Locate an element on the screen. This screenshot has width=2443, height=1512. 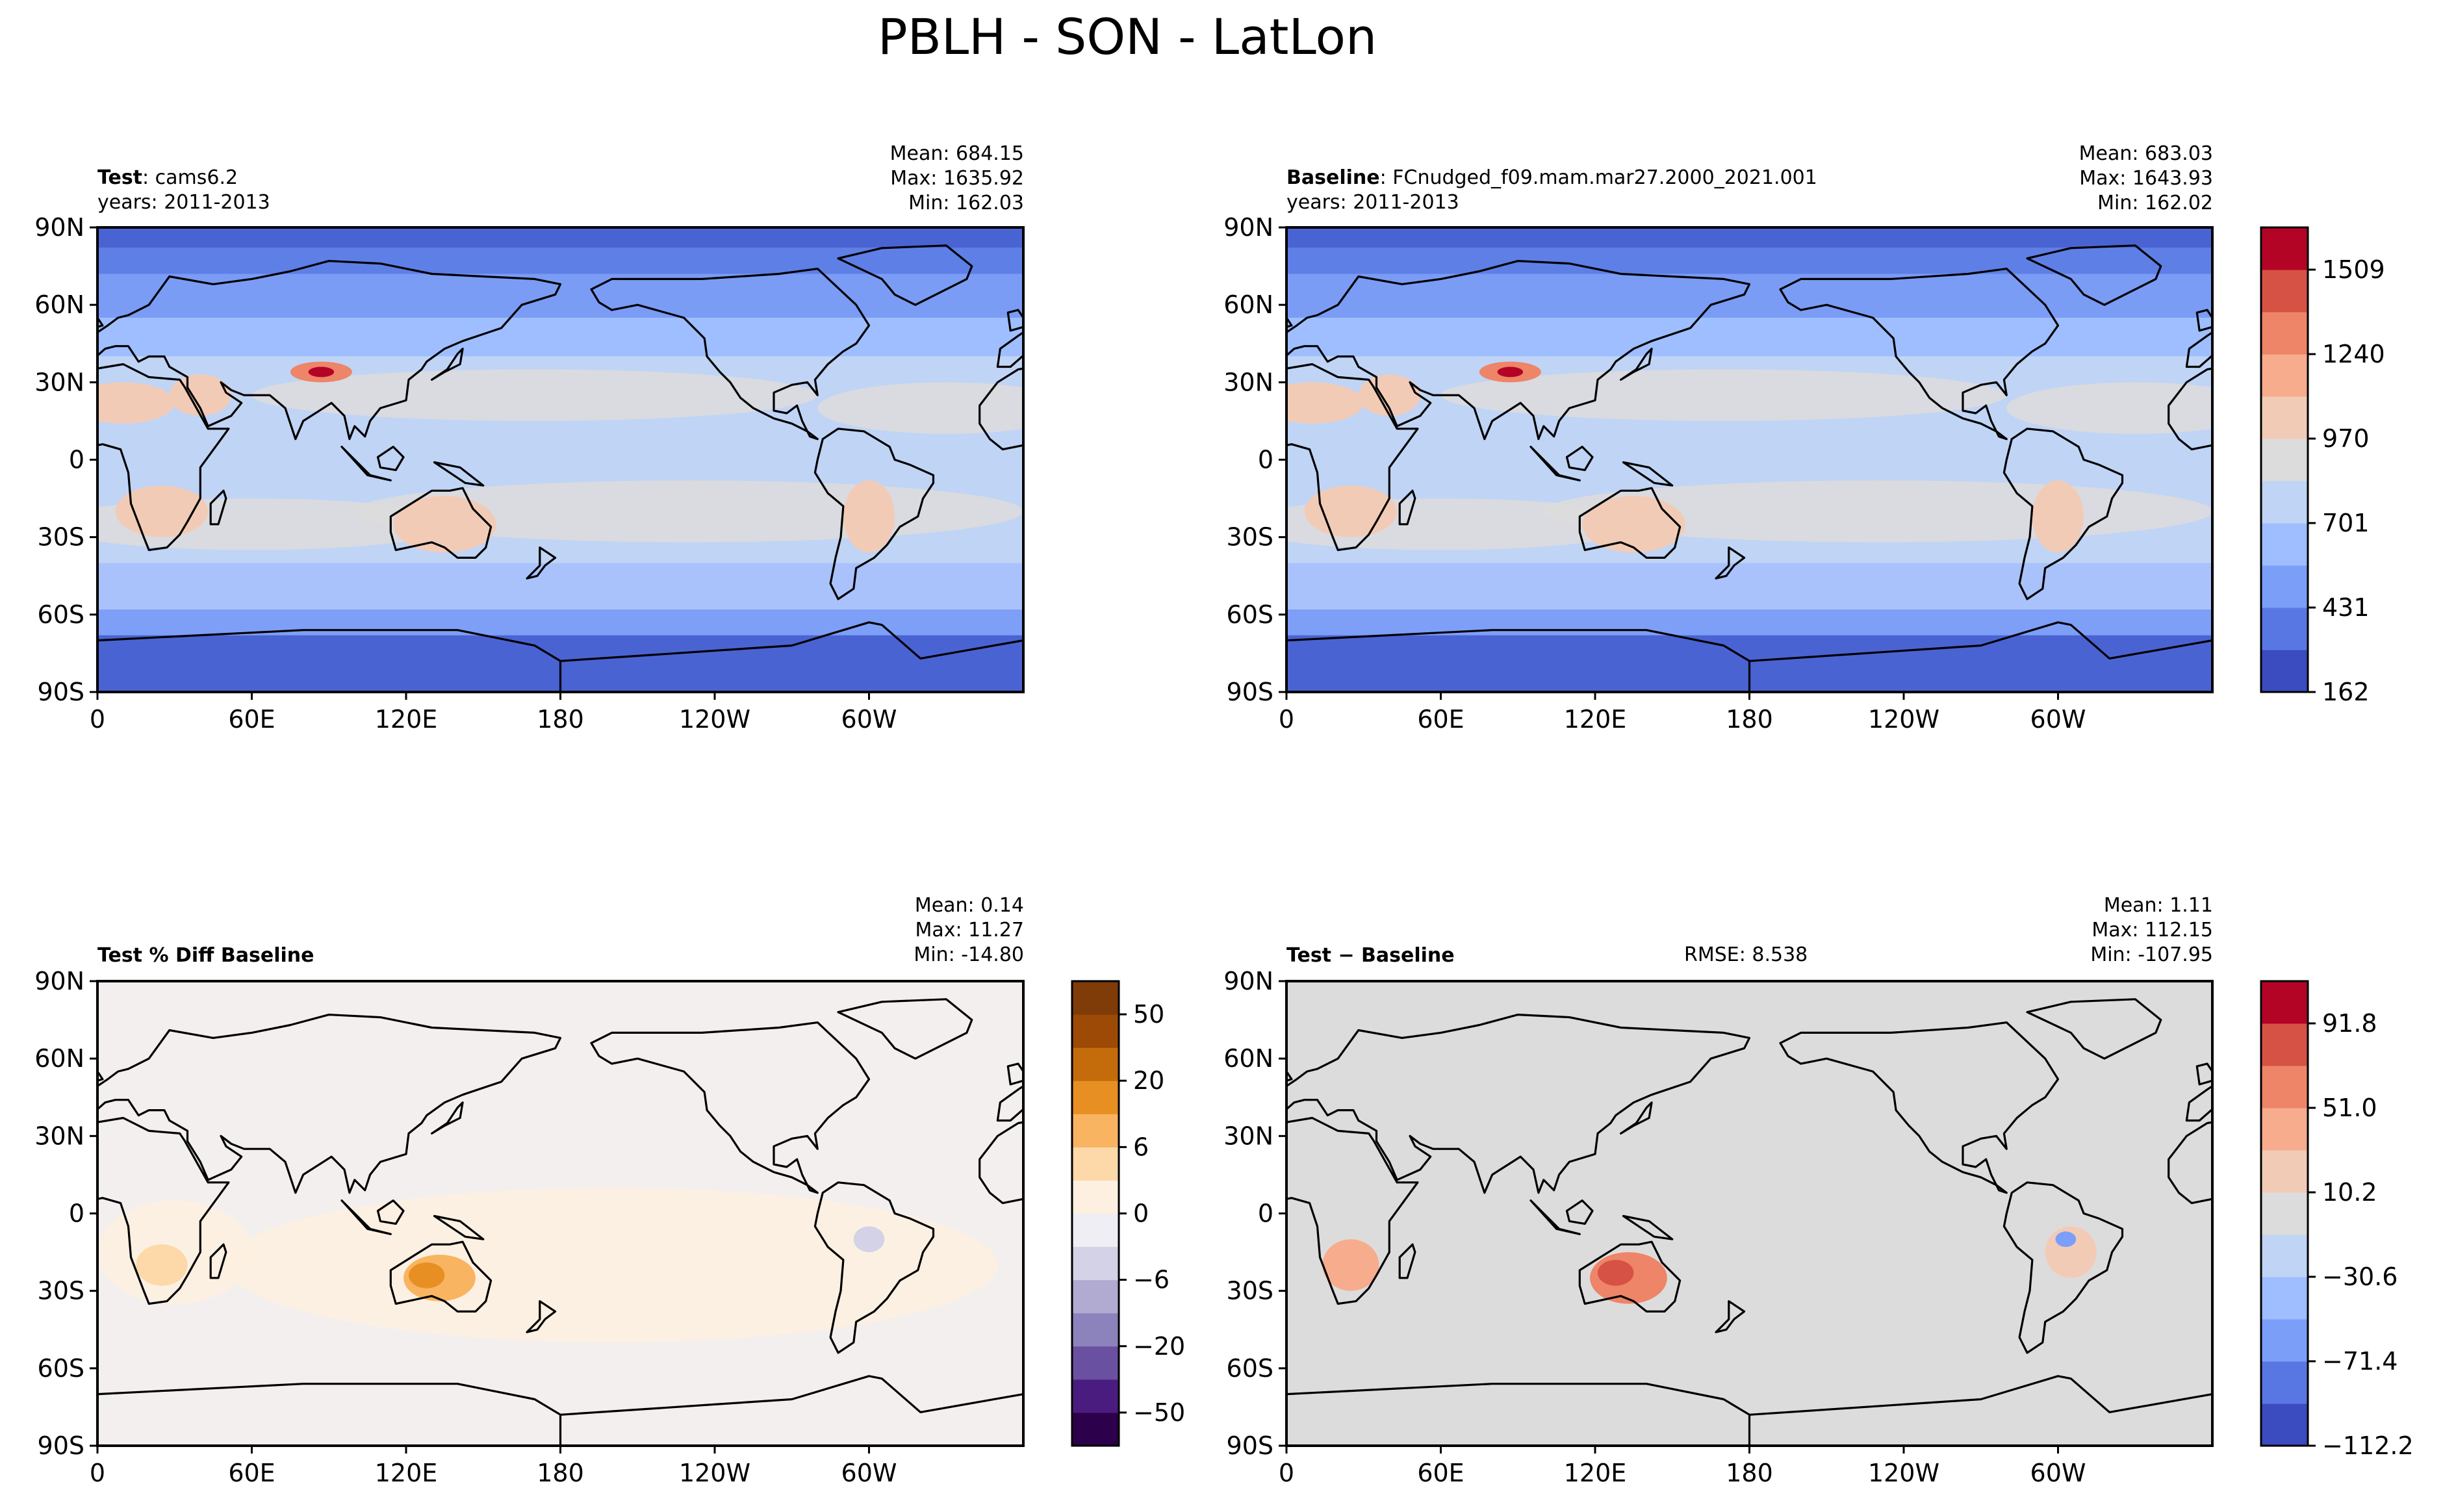
colorbar-tick-label: 6 is located at coordinates (1141, 1147).